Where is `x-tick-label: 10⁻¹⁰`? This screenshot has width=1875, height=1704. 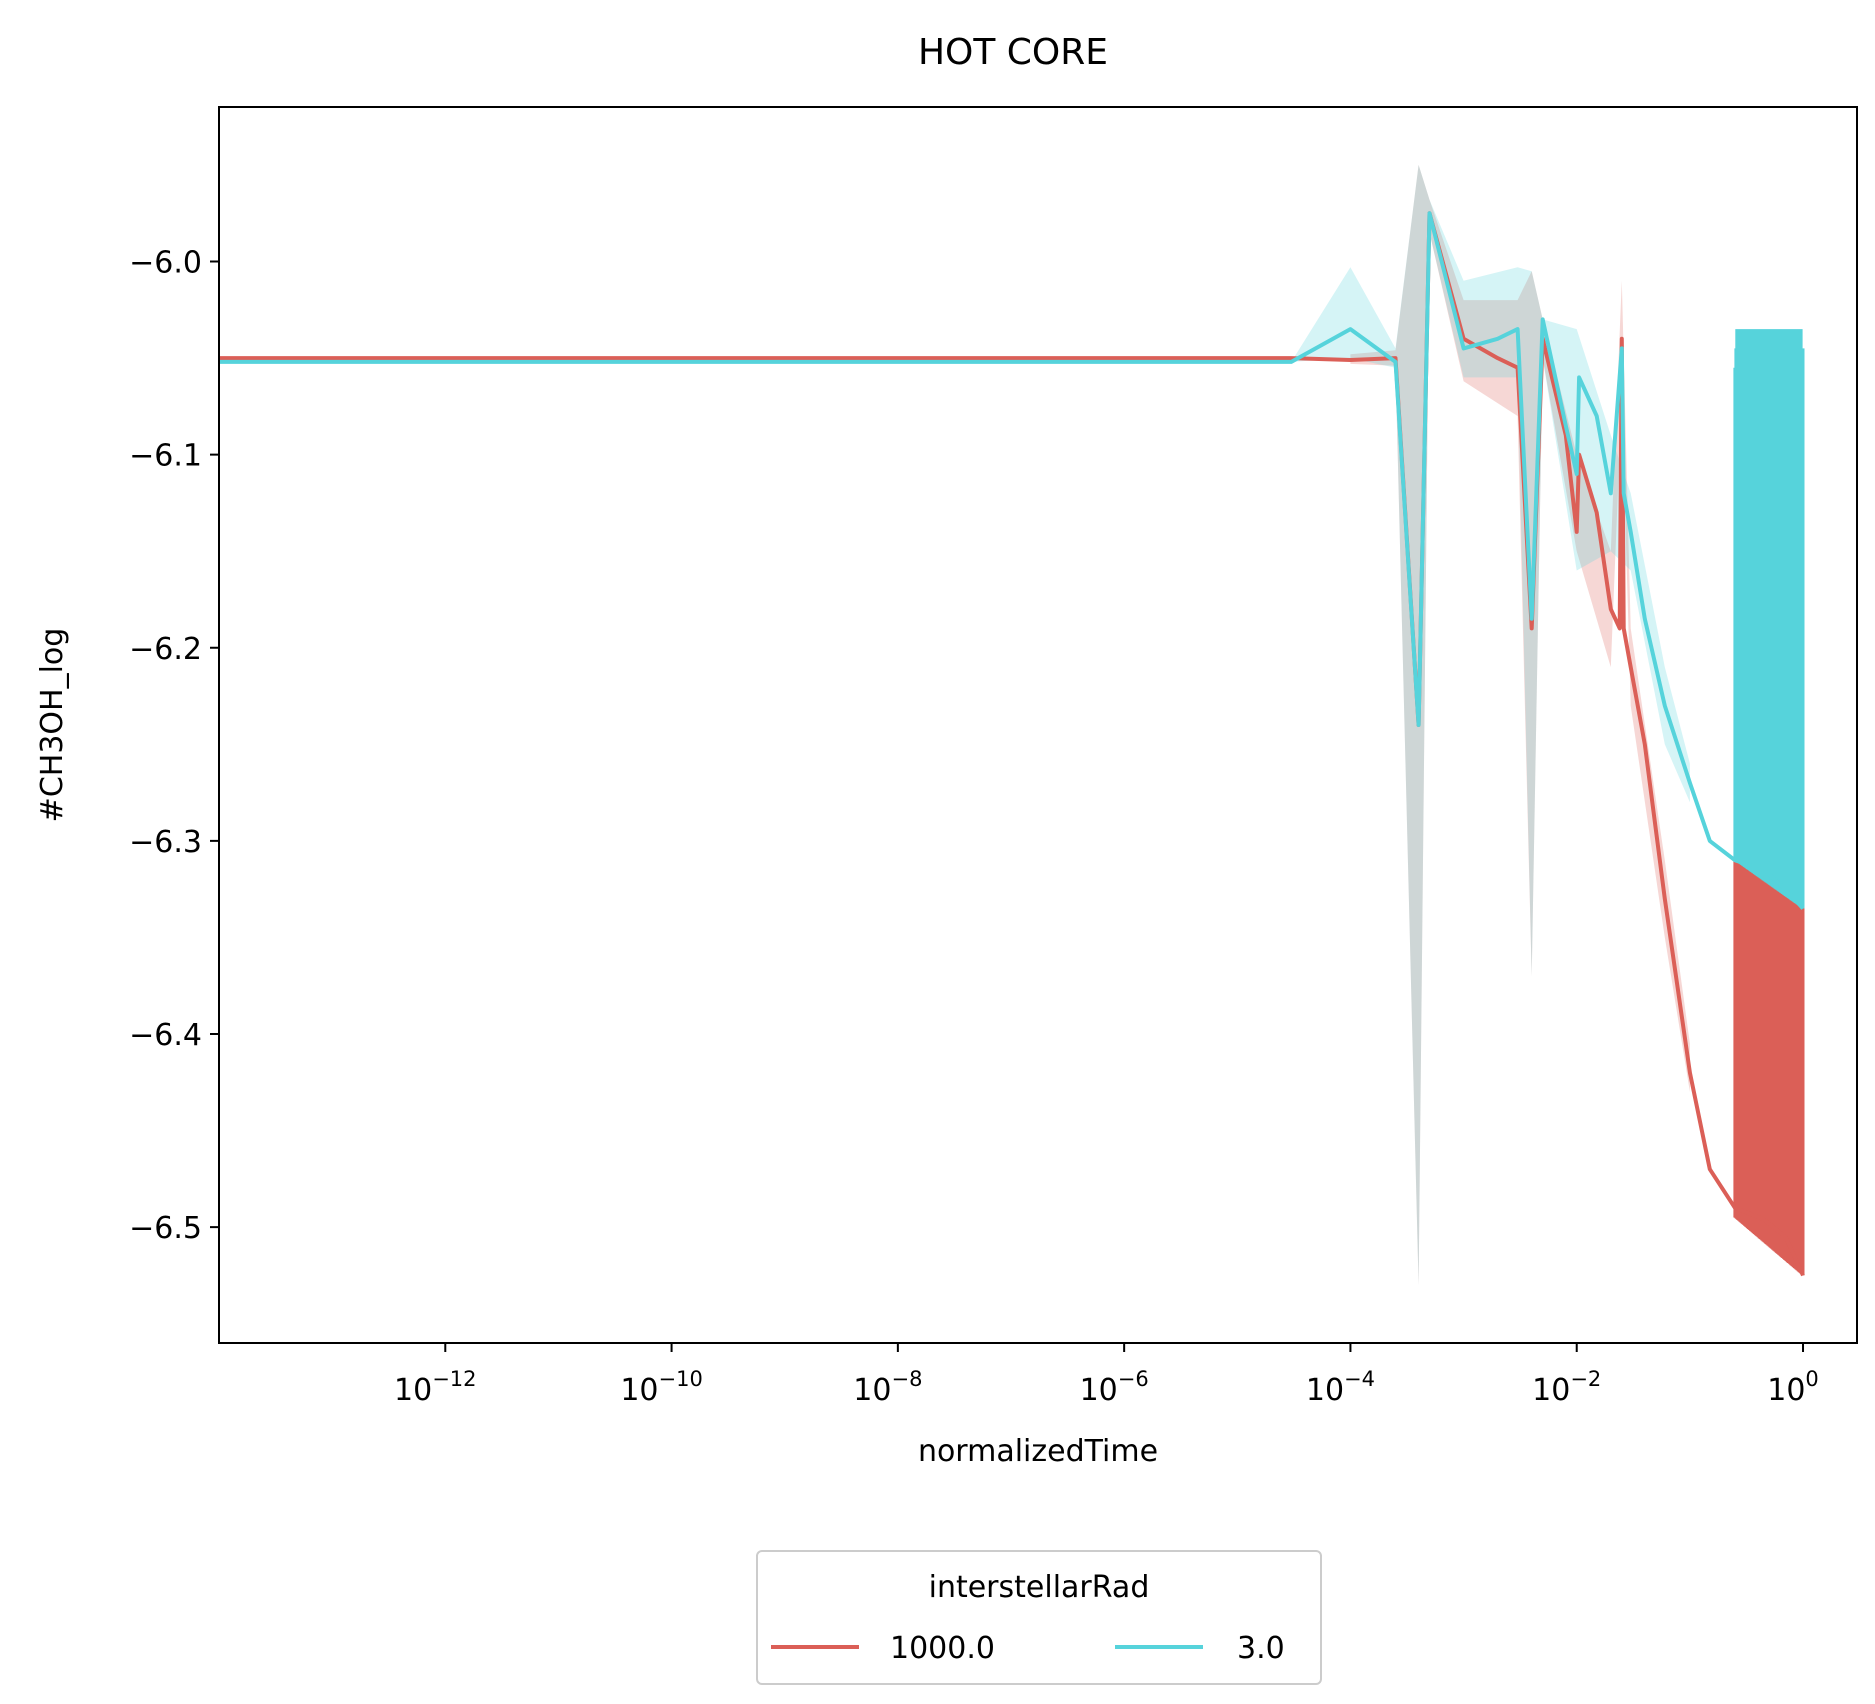
x-tick-label: 10⁻¹⁰ is located at coordinates (661, 1387).